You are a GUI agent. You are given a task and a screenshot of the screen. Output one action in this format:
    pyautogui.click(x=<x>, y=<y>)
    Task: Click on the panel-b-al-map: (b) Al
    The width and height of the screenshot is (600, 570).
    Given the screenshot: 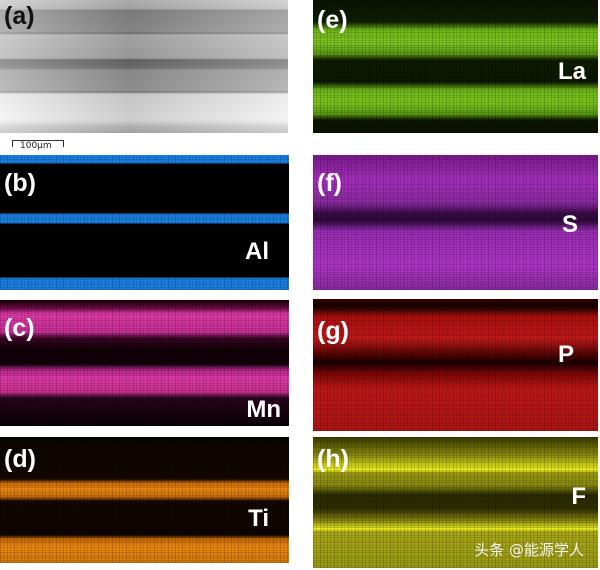 What is the action you would take?
    pyautogui.click(x=144, y=222)
    